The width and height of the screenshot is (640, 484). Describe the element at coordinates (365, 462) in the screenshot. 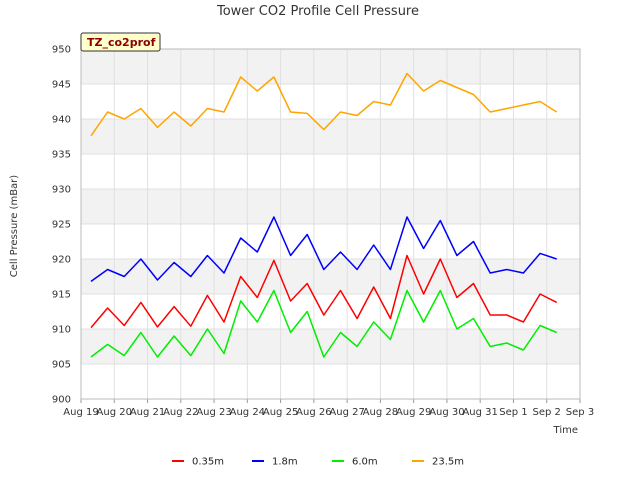

I see `legend-label: 6.0m` at that location.